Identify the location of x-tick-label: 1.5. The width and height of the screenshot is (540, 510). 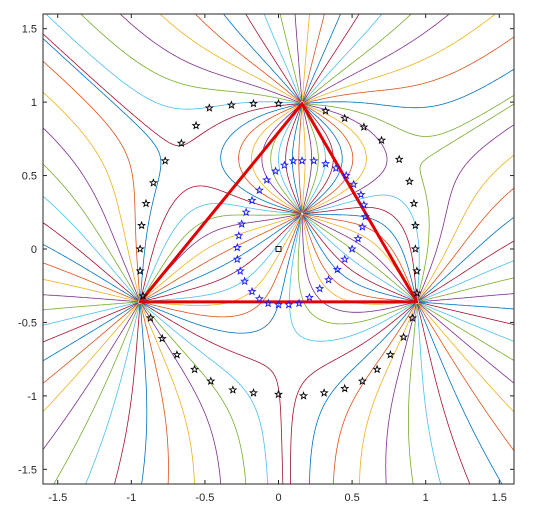
(499, 498).